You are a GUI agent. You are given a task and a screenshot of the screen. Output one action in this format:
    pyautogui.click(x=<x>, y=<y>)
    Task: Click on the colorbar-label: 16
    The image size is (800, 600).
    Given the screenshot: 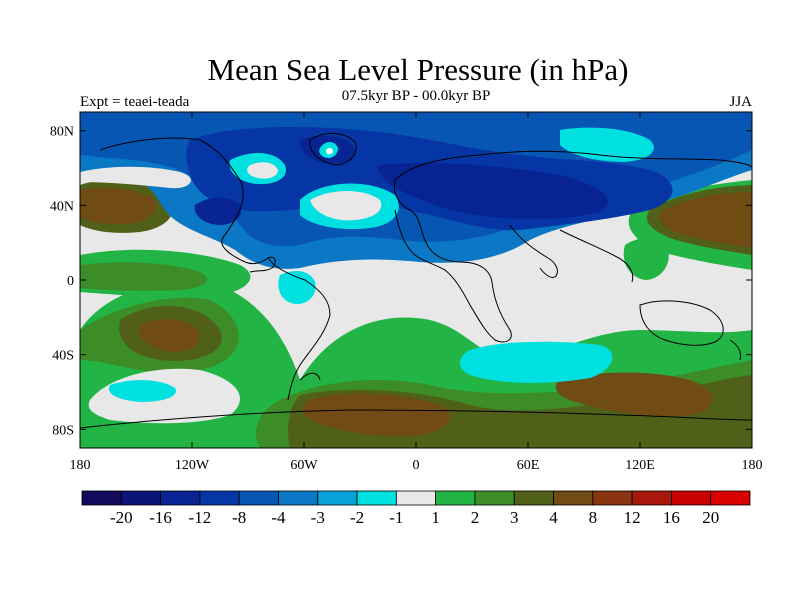 What is the action you would take?
    pyautogui.click(x=671, y=517)
    